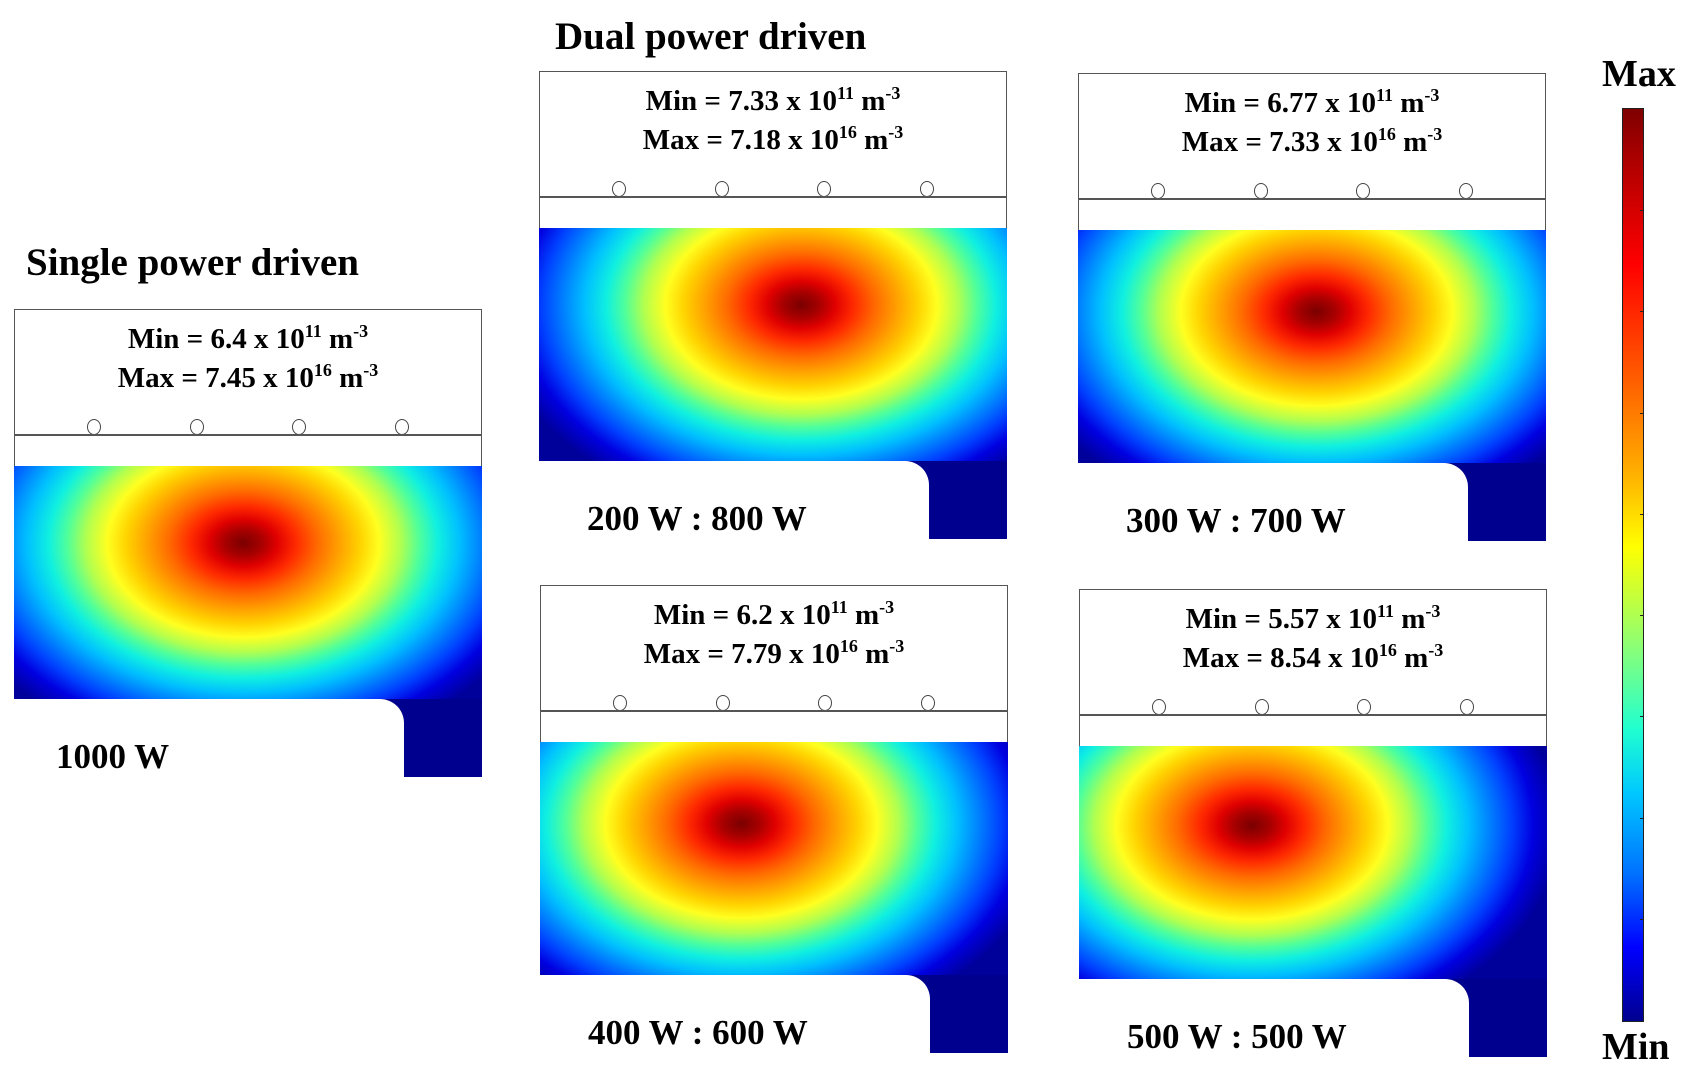  Describe the element at coordinates (1633, 565) in the screenshot. I see `colorbar` at that location.